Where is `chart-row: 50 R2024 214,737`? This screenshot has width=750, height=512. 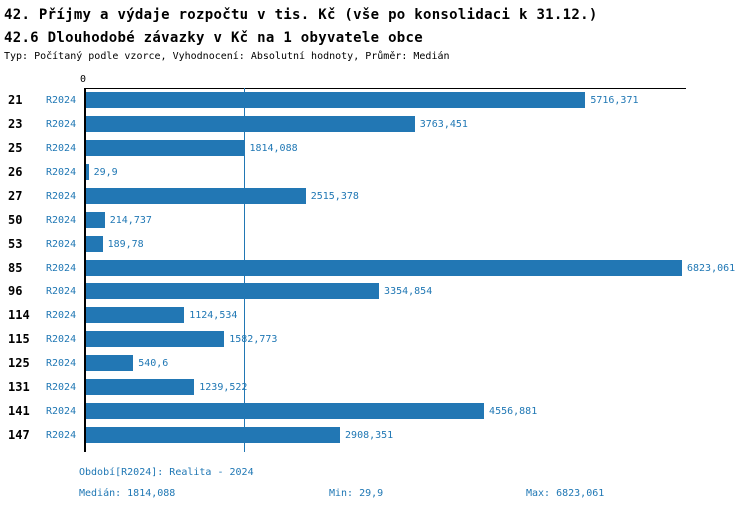 chart-row: 50 R2024 214,737 is located at coordinates (375, 219).